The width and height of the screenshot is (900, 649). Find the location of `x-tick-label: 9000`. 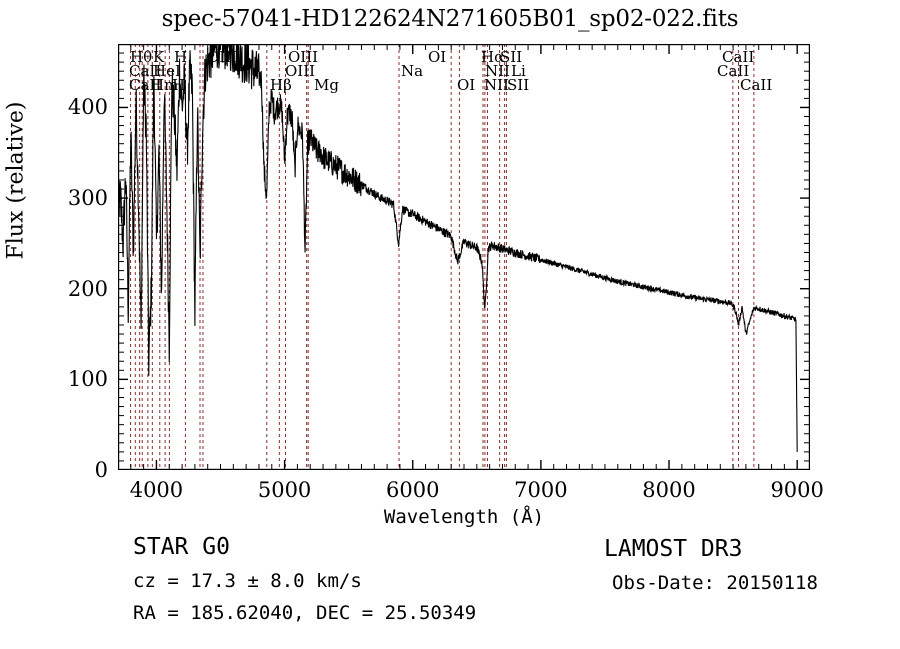

x-tick-label: 9000 is located at coordinates (797, 490).